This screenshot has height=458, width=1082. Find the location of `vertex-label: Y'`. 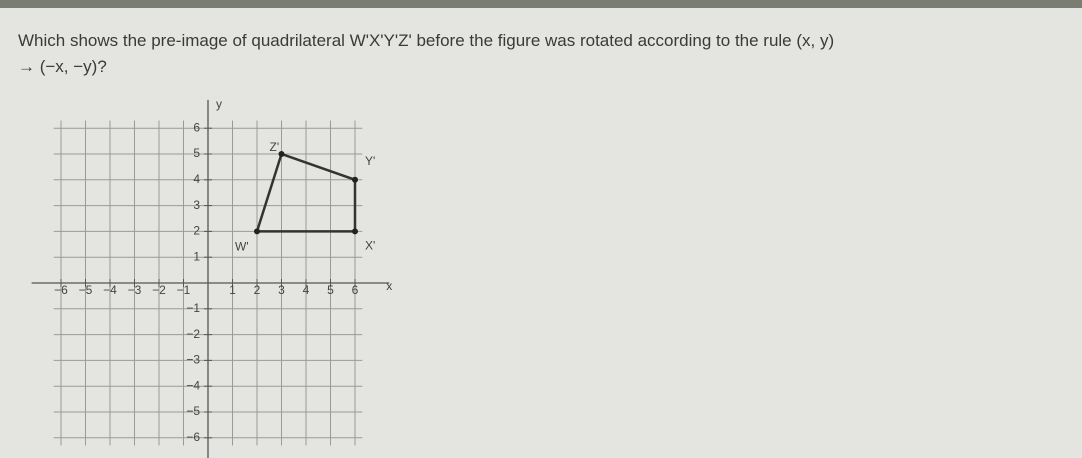

vertex-label: Y' is located at coordinates (370, 161).